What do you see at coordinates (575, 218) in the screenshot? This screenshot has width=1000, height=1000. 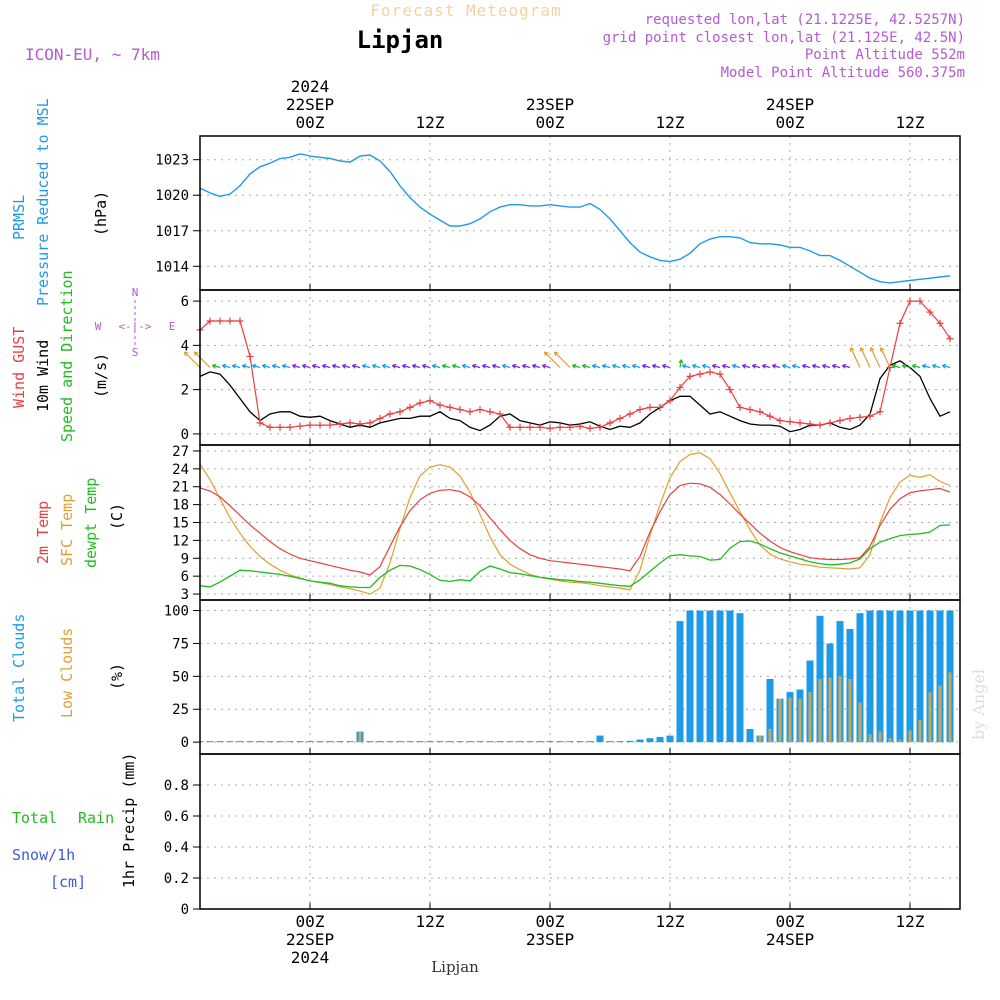 I see `pressure-line` at bounding box center [575, 218].